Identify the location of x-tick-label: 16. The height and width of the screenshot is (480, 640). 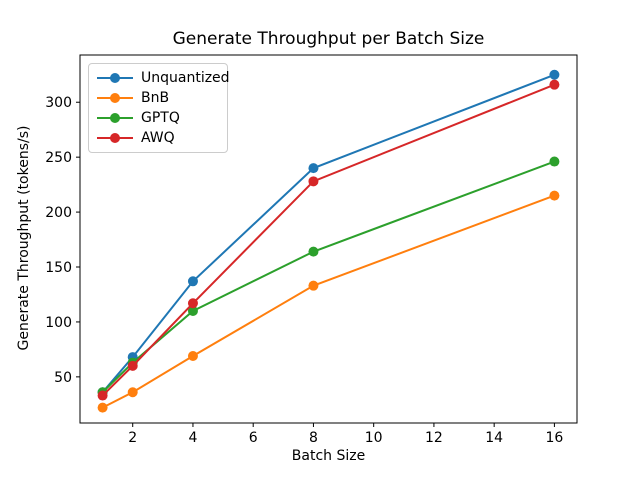
(554, 438).